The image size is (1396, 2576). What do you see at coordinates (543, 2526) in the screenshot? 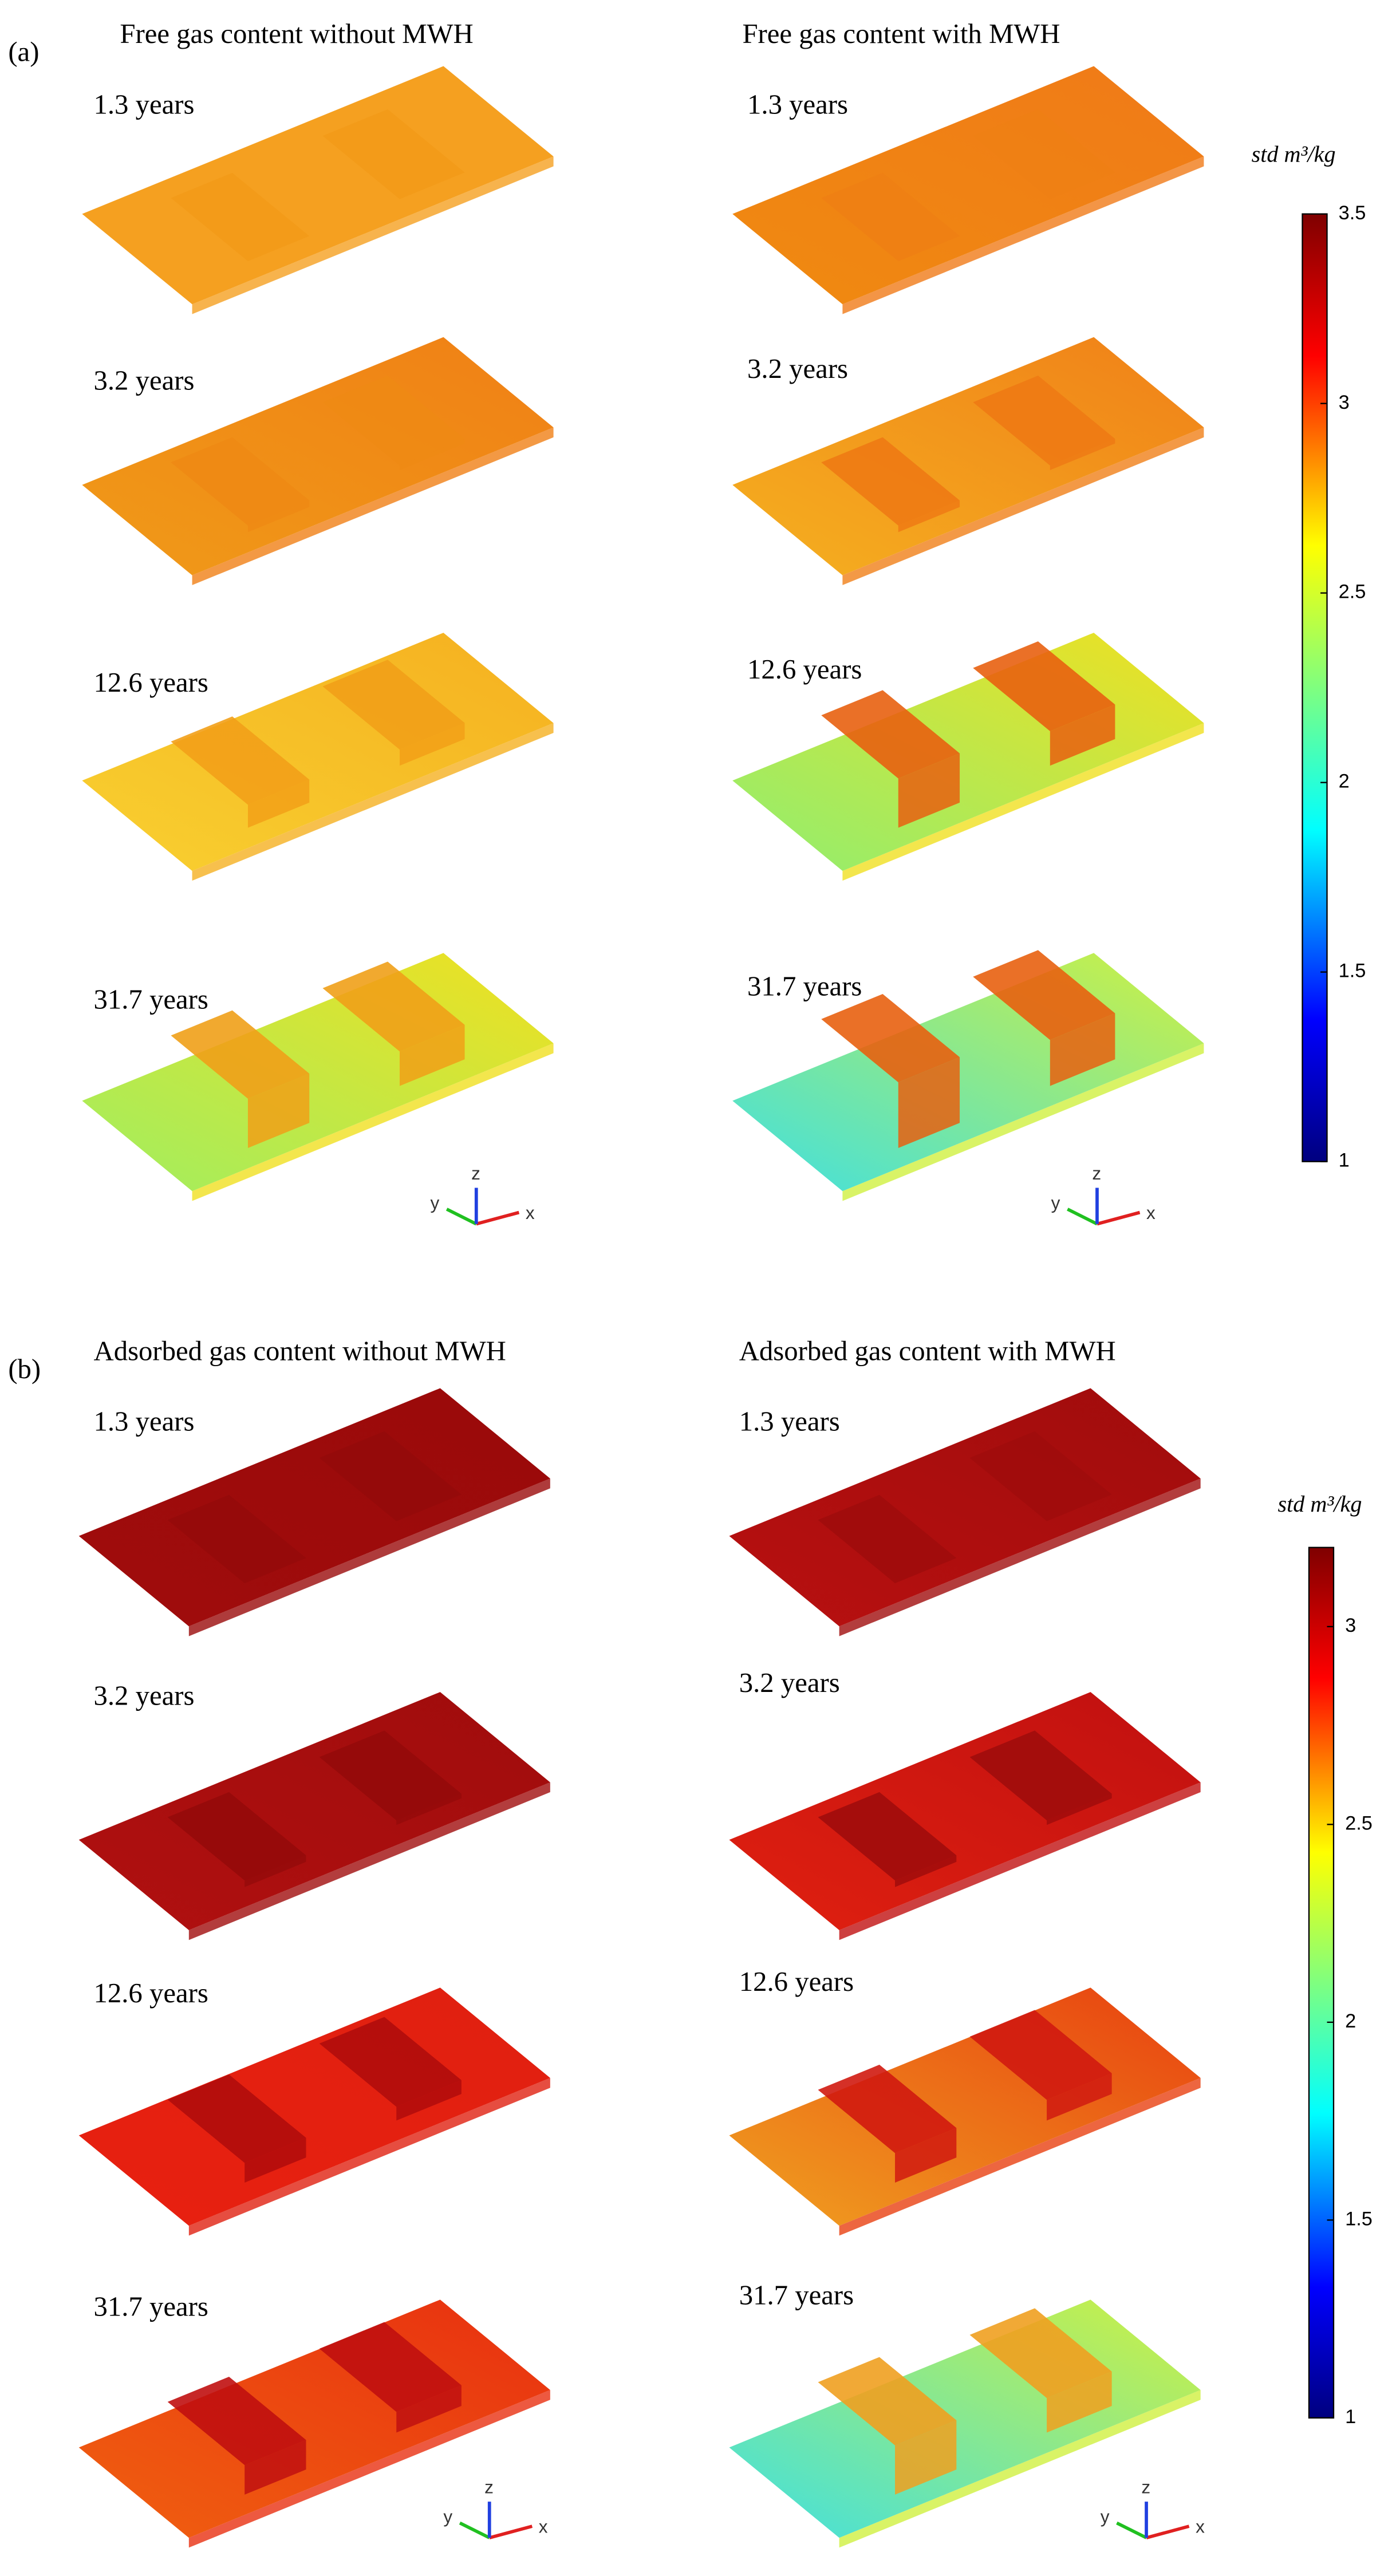
I see `axis-label: x` at bounding box center [543, 2526].